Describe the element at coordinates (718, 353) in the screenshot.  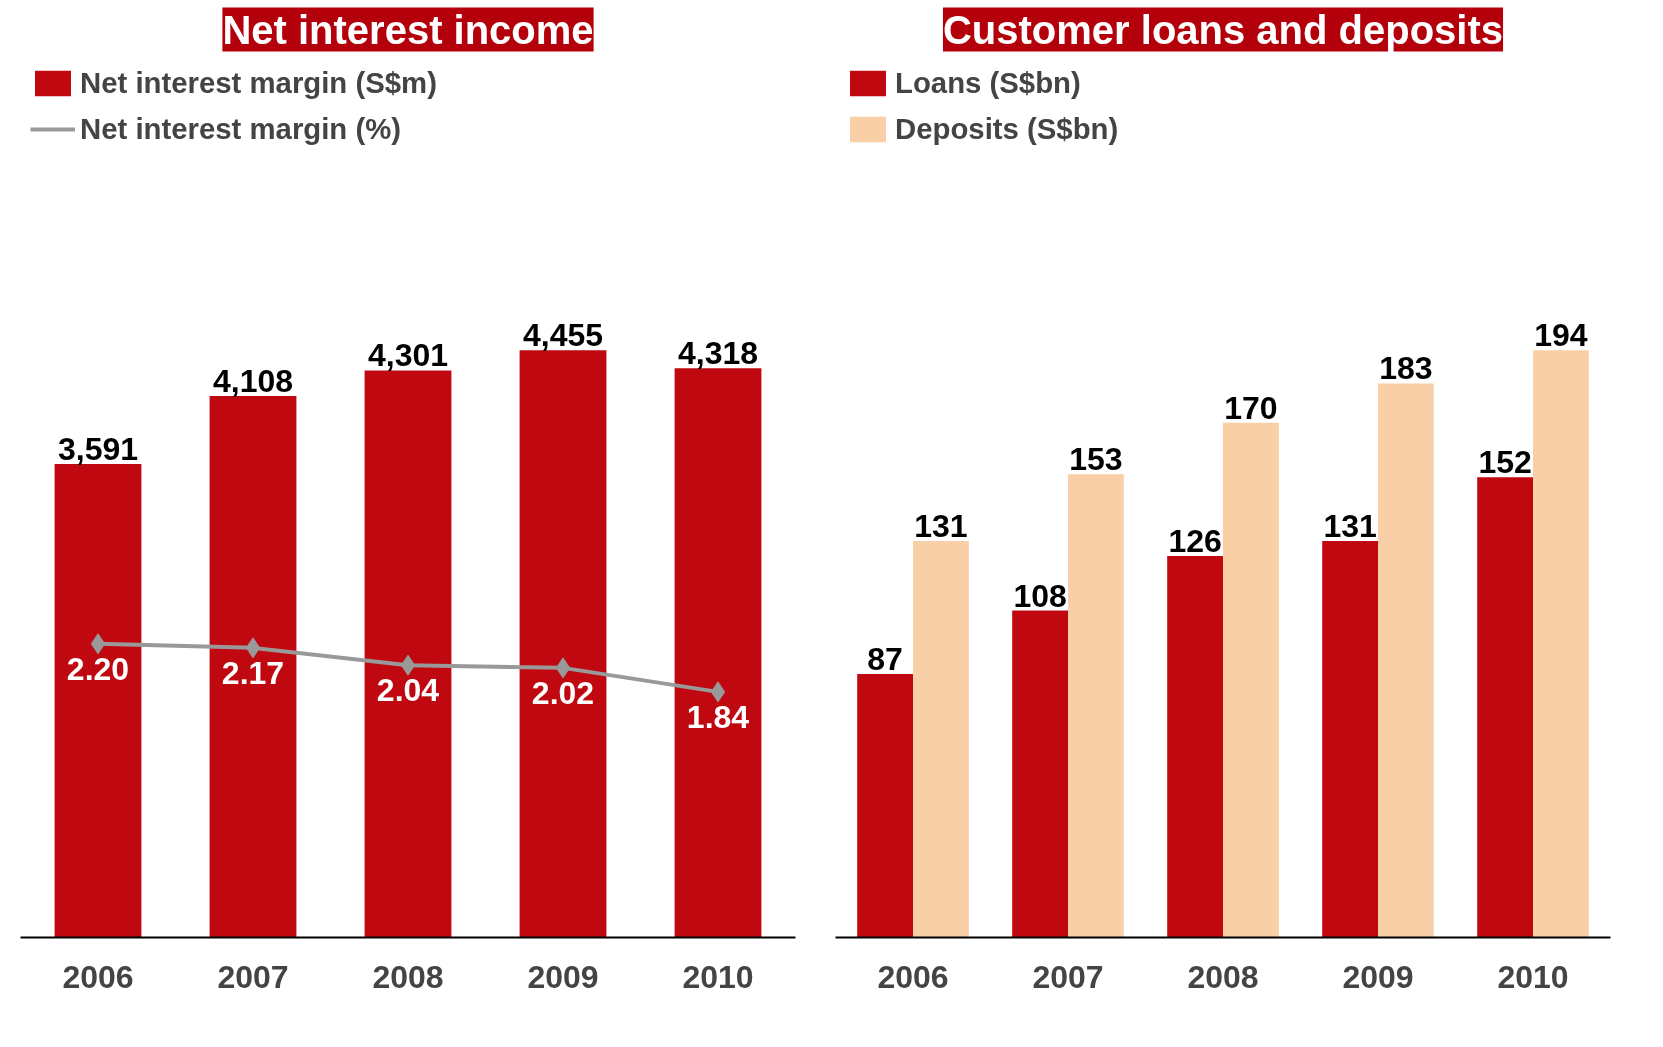
I see `data-label: 4,318` at that location.